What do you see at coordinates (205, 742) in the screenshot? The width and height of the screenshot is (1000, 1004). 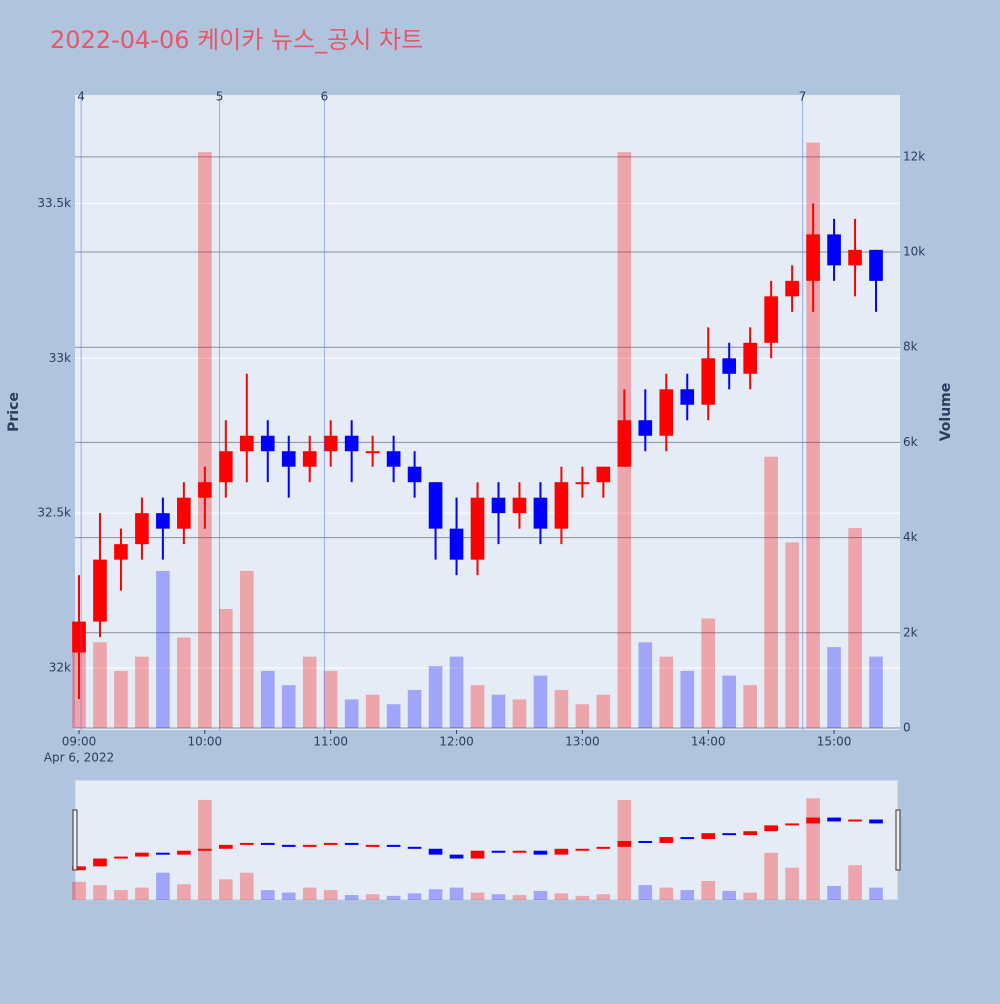 I see `x-tick-label: 10:00` at bounding box center [205, 742].